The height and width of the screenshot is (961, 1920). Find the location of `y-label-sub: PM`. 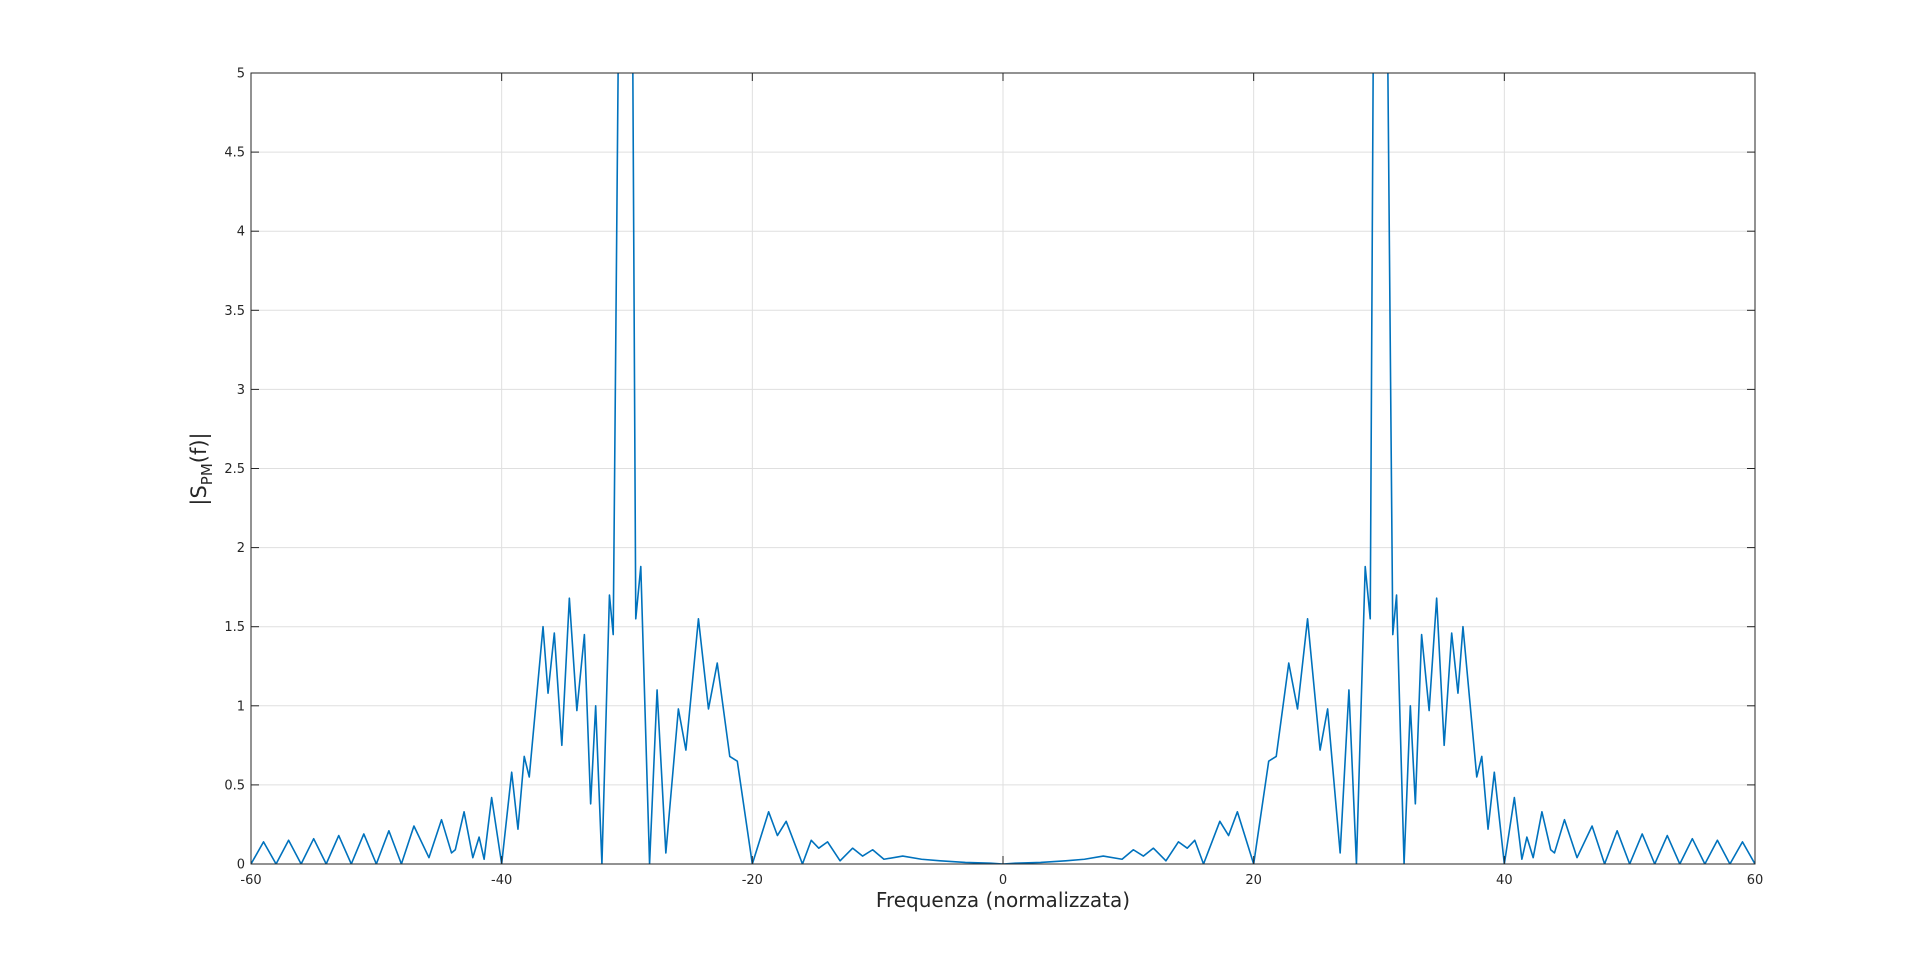

y-label-sub: PM is located at coordinates (207, 474).